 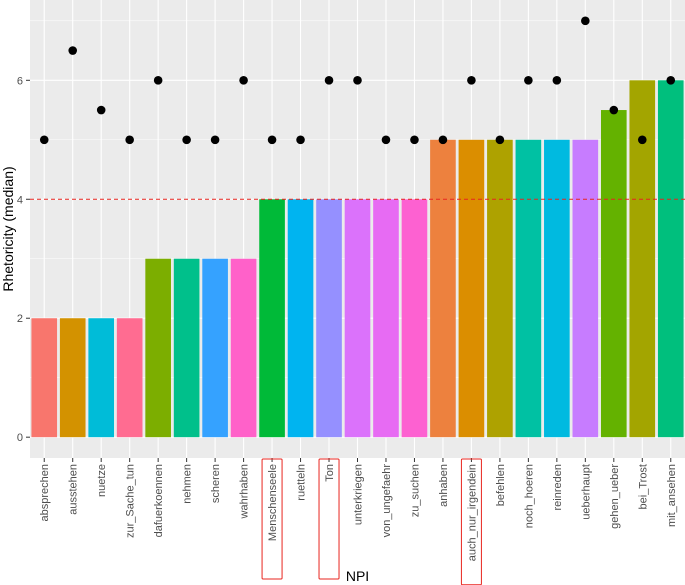 What do you see at coordinates (329, 519) in the screenshot?
I see `highlight-box-Ton` at bounding box center [329, 519].